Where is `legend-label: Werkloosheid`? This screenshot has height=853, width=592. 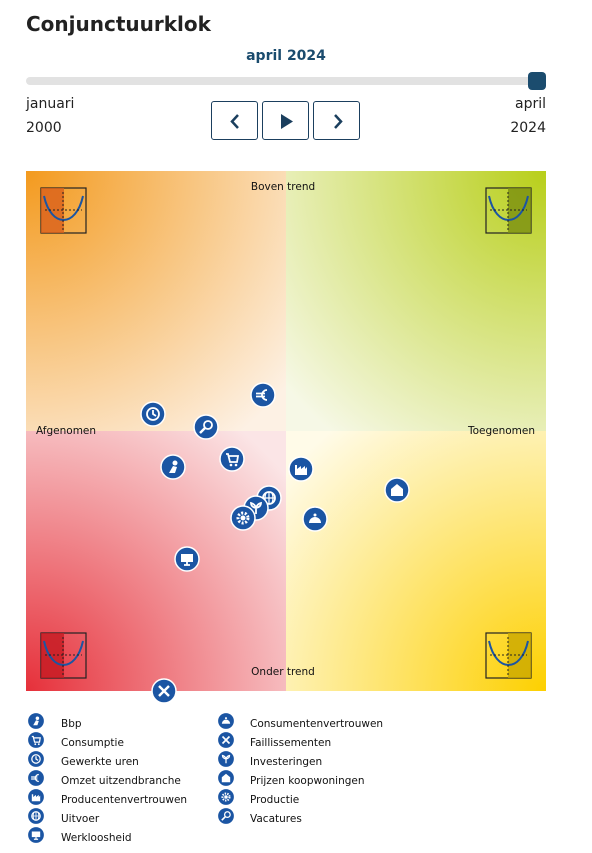
legend-label: Werkloosheid is located at coordinates (96, 838).